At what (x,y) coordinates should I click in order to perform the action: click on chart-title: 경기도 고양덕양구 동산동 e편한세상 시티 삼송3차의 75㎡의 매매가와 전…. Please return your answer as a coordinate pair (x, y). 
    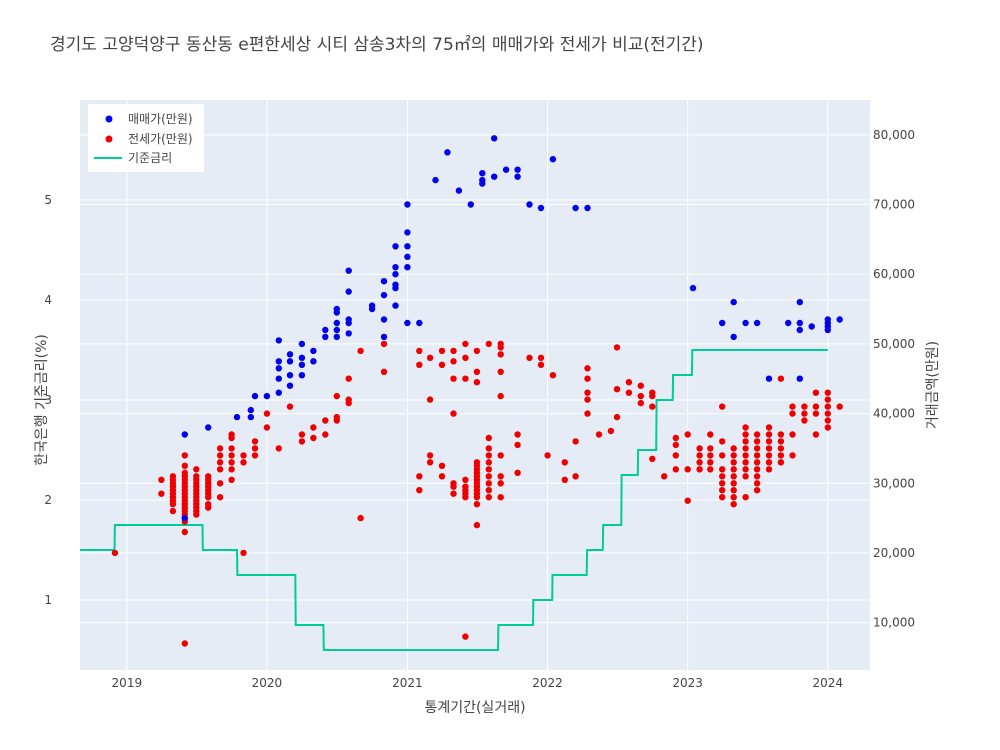
    Looking at the image, I should click on (377, 45).